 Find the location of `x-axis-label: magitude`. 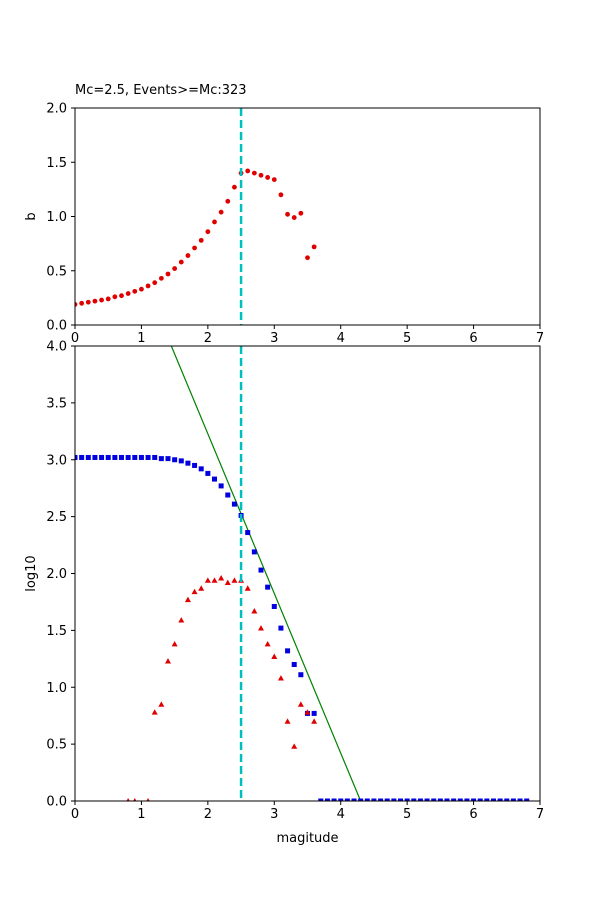

x-axis-label: magitude is located at coordinates (307, 838).